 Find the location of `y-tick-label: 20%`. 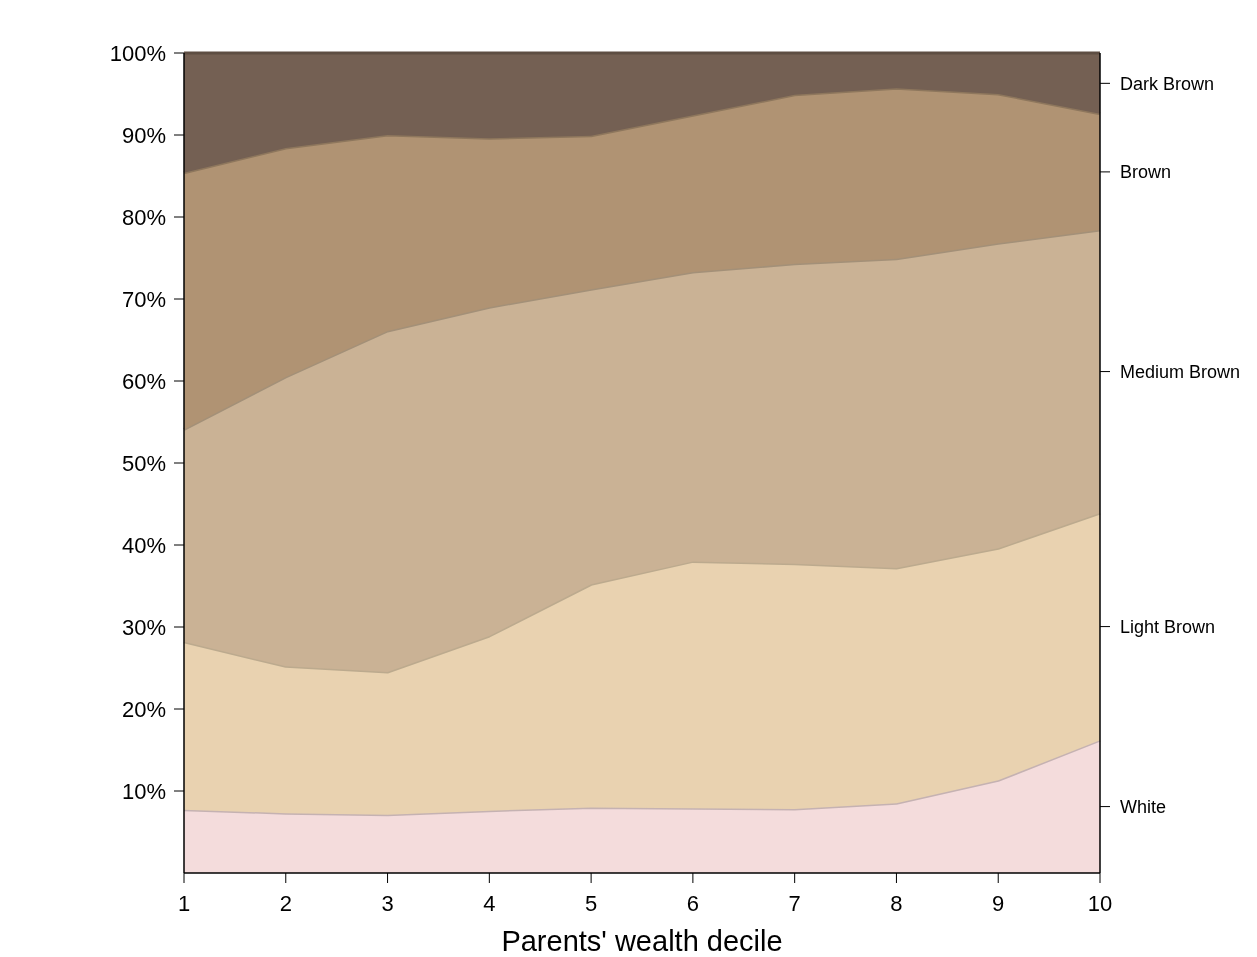

y-tick-label: 20% is located at coordinates (143, 709).